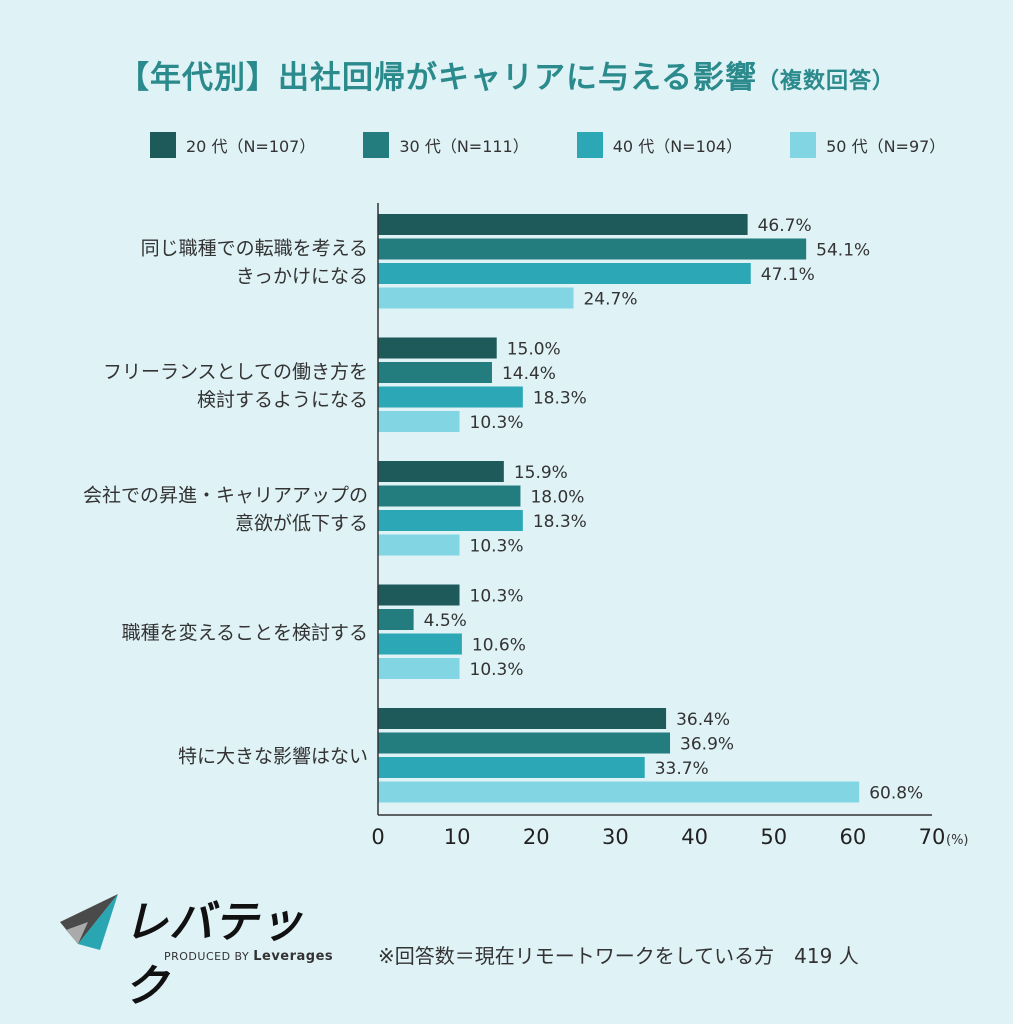 Image resolution: width=1013 pixels, height=1024 pixels. What do you see at coordinates (677, 146) in the screenshot?
I see `legend-label-40s: 40 代（N=104）` at bounding box center [677, 146].